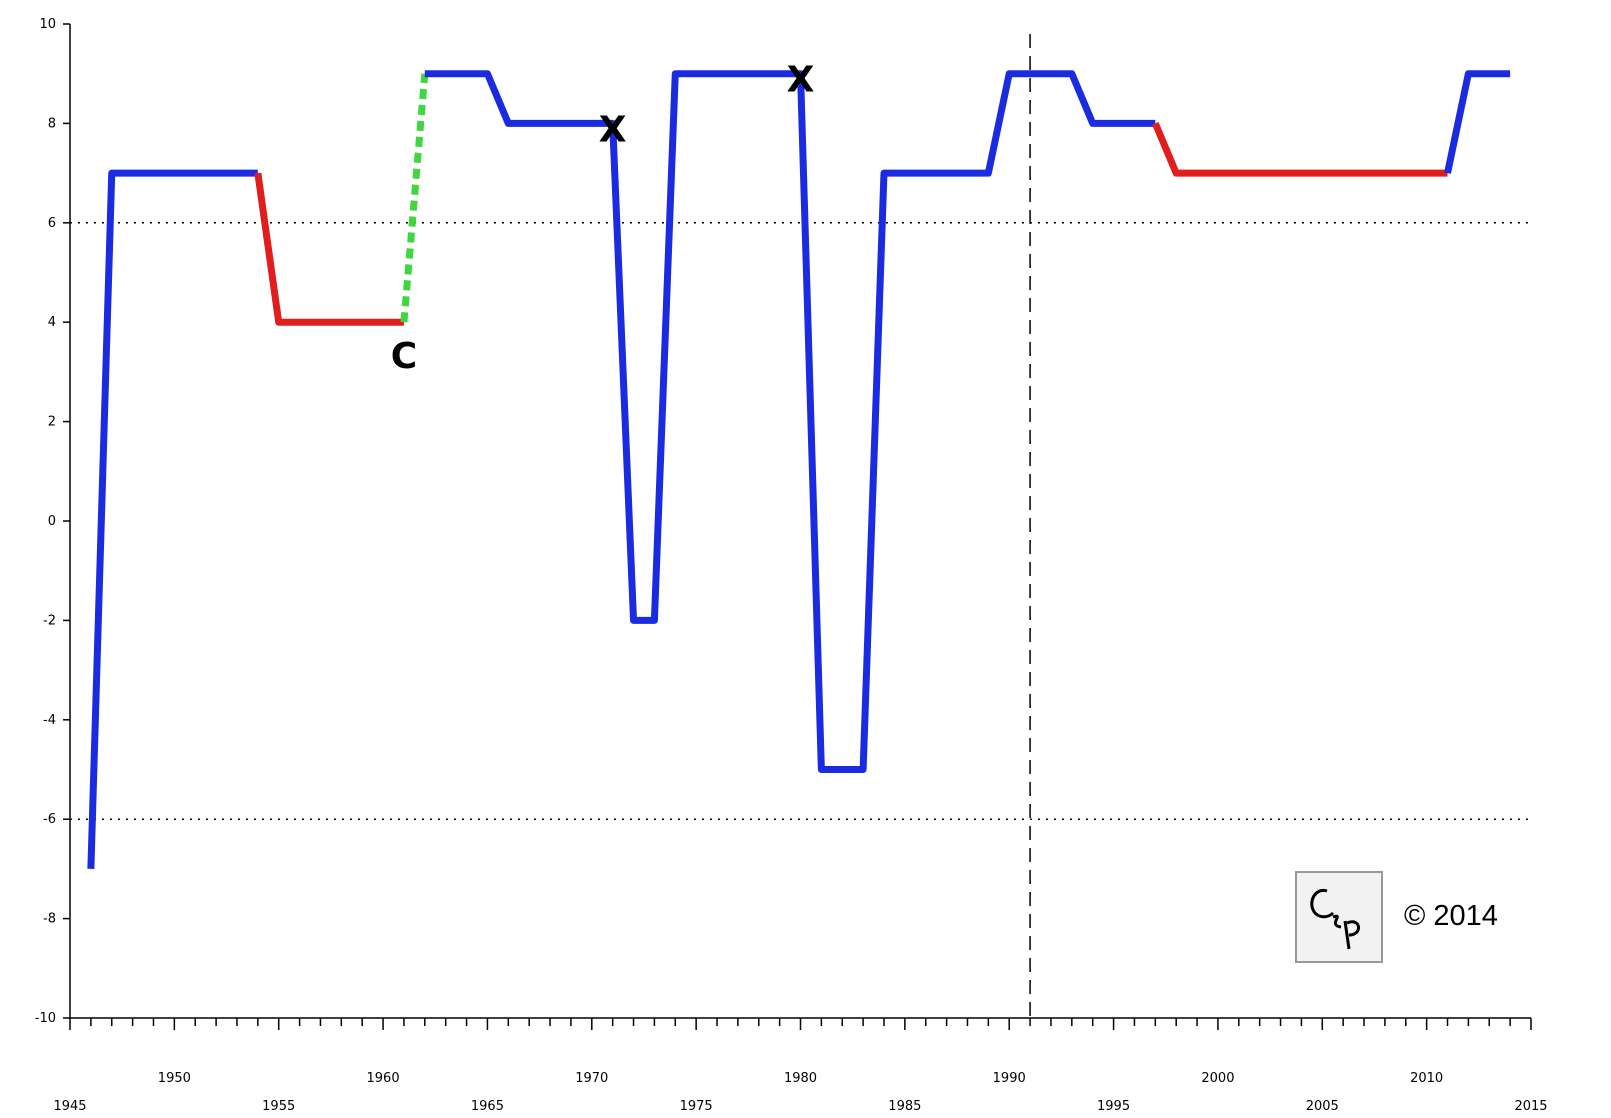 The width and height of the screenshot is (1611, 1118). I want to click on y-tick-label: 0, so click(52, 521).